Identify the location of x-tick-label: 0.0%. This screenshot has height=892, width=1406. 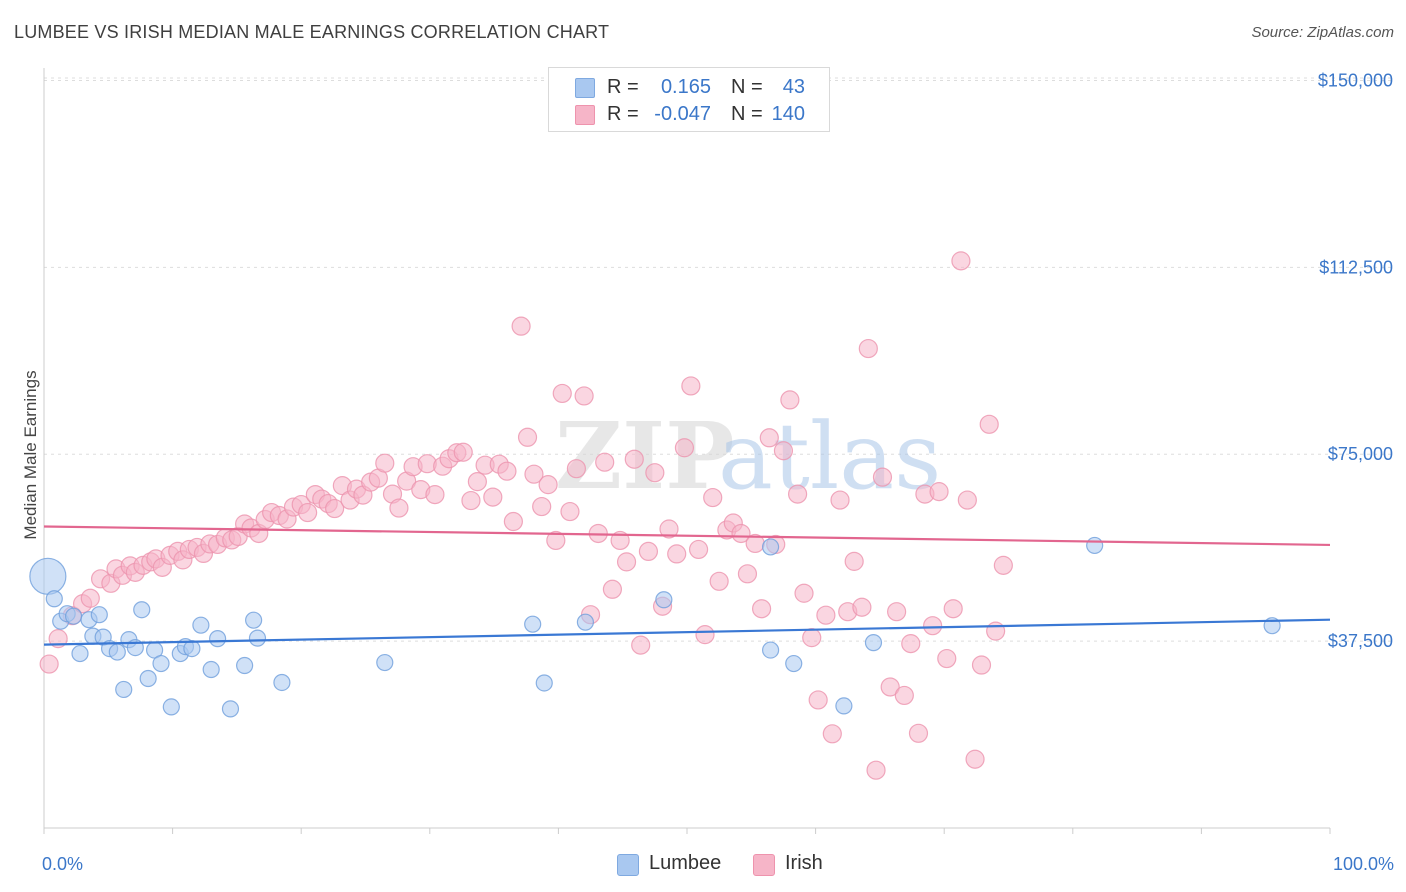
(62, 864).